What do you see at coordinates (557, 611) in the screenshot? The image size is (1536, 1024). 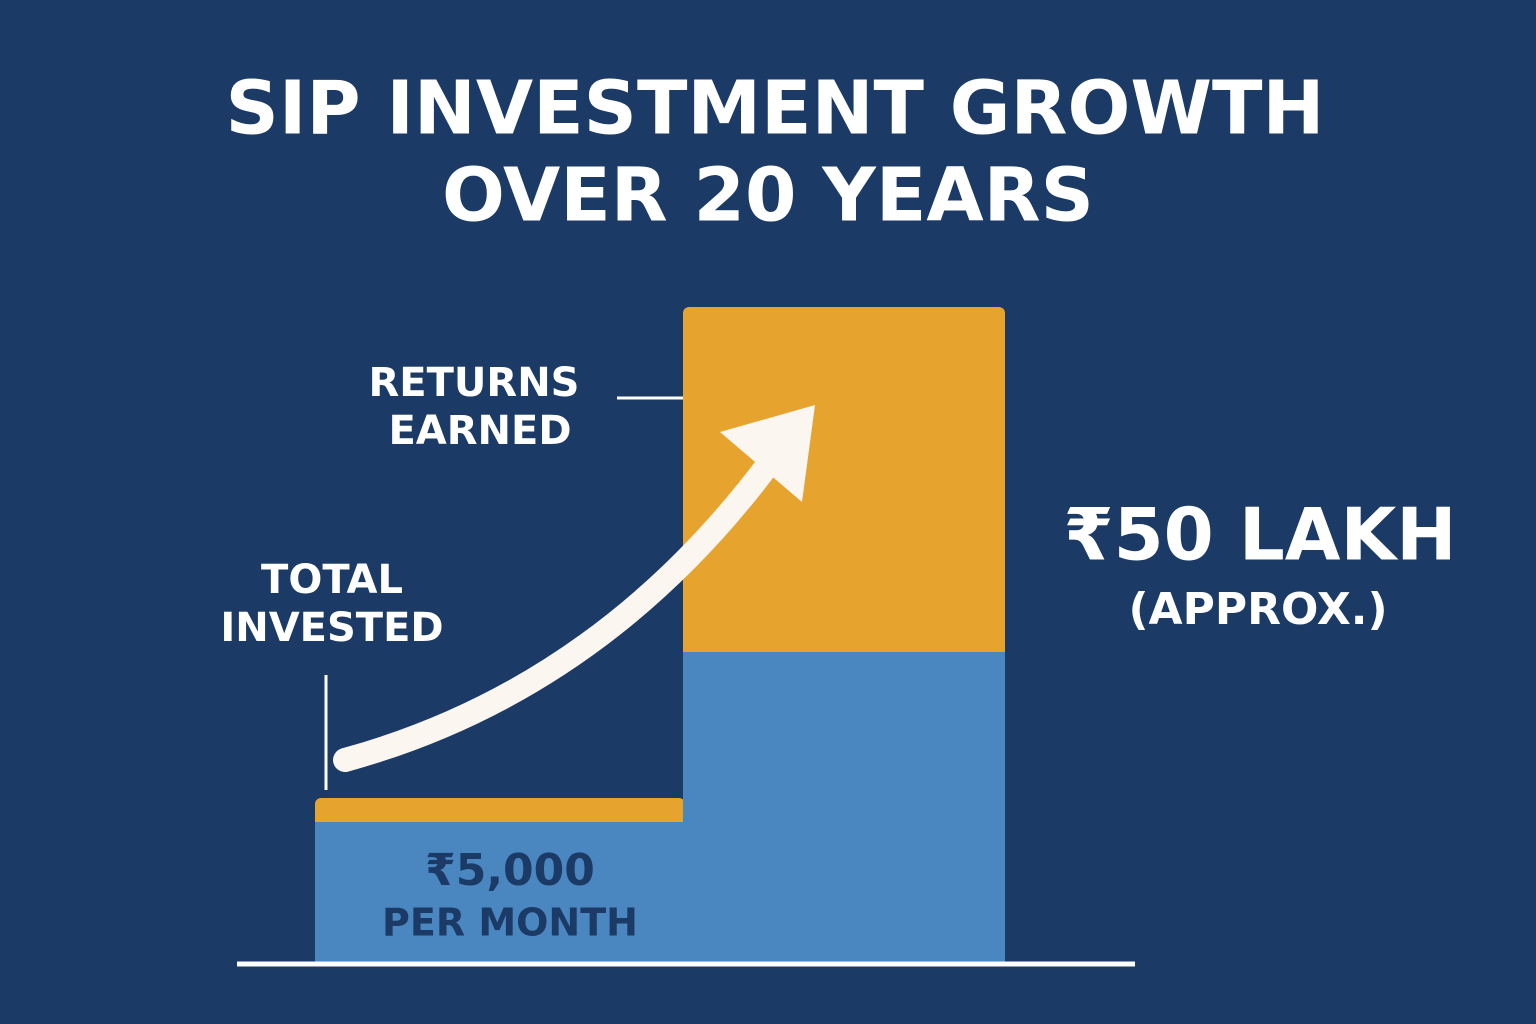 I see `growth-arrow` at bounding box center [557, 611].